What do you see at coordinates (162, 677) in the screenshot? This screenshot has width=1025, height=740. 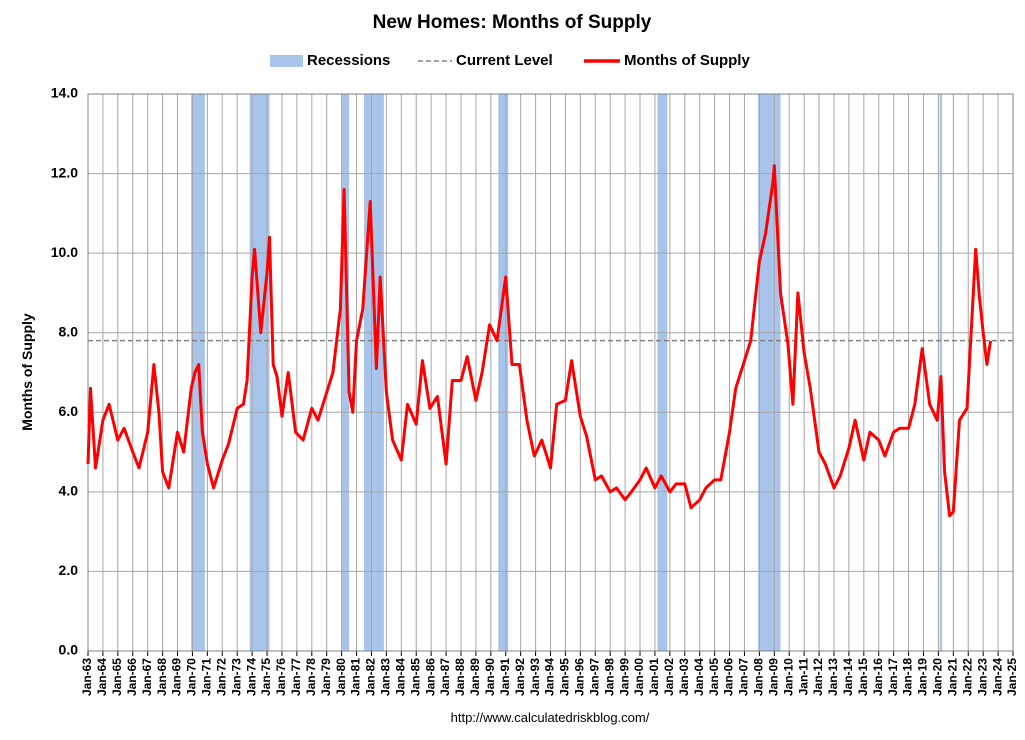 I see `x-tick-label: Jan-68` at bounding box center [162, 677].